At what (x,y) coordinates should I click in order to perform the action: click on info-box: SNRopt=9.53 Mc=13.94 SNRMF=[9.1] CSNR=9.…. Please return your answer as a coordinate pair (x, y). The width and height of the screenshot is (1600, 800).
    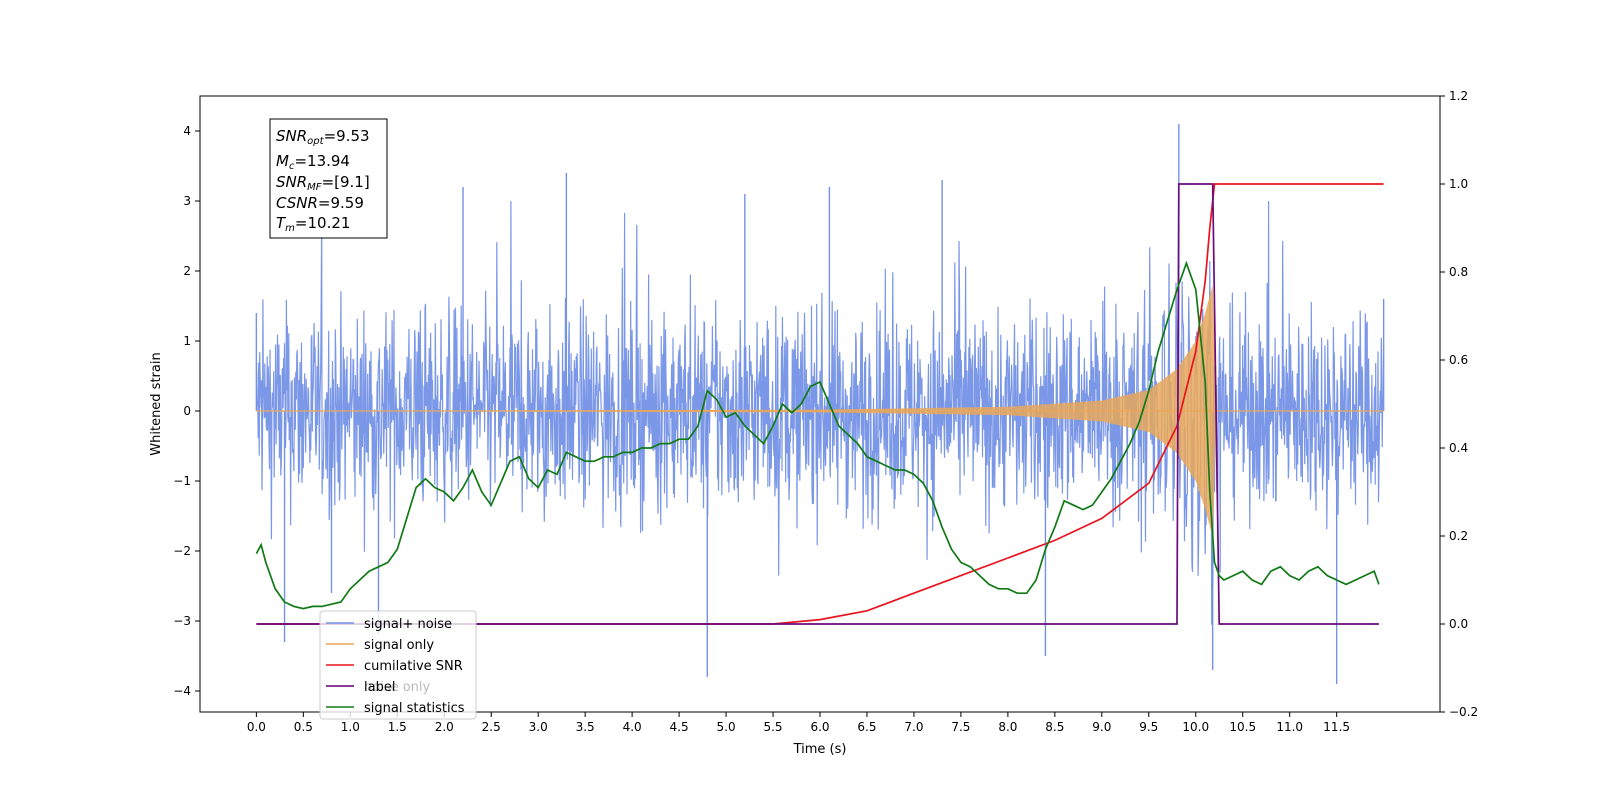
    Looking at the image, I should click on (328, 178).